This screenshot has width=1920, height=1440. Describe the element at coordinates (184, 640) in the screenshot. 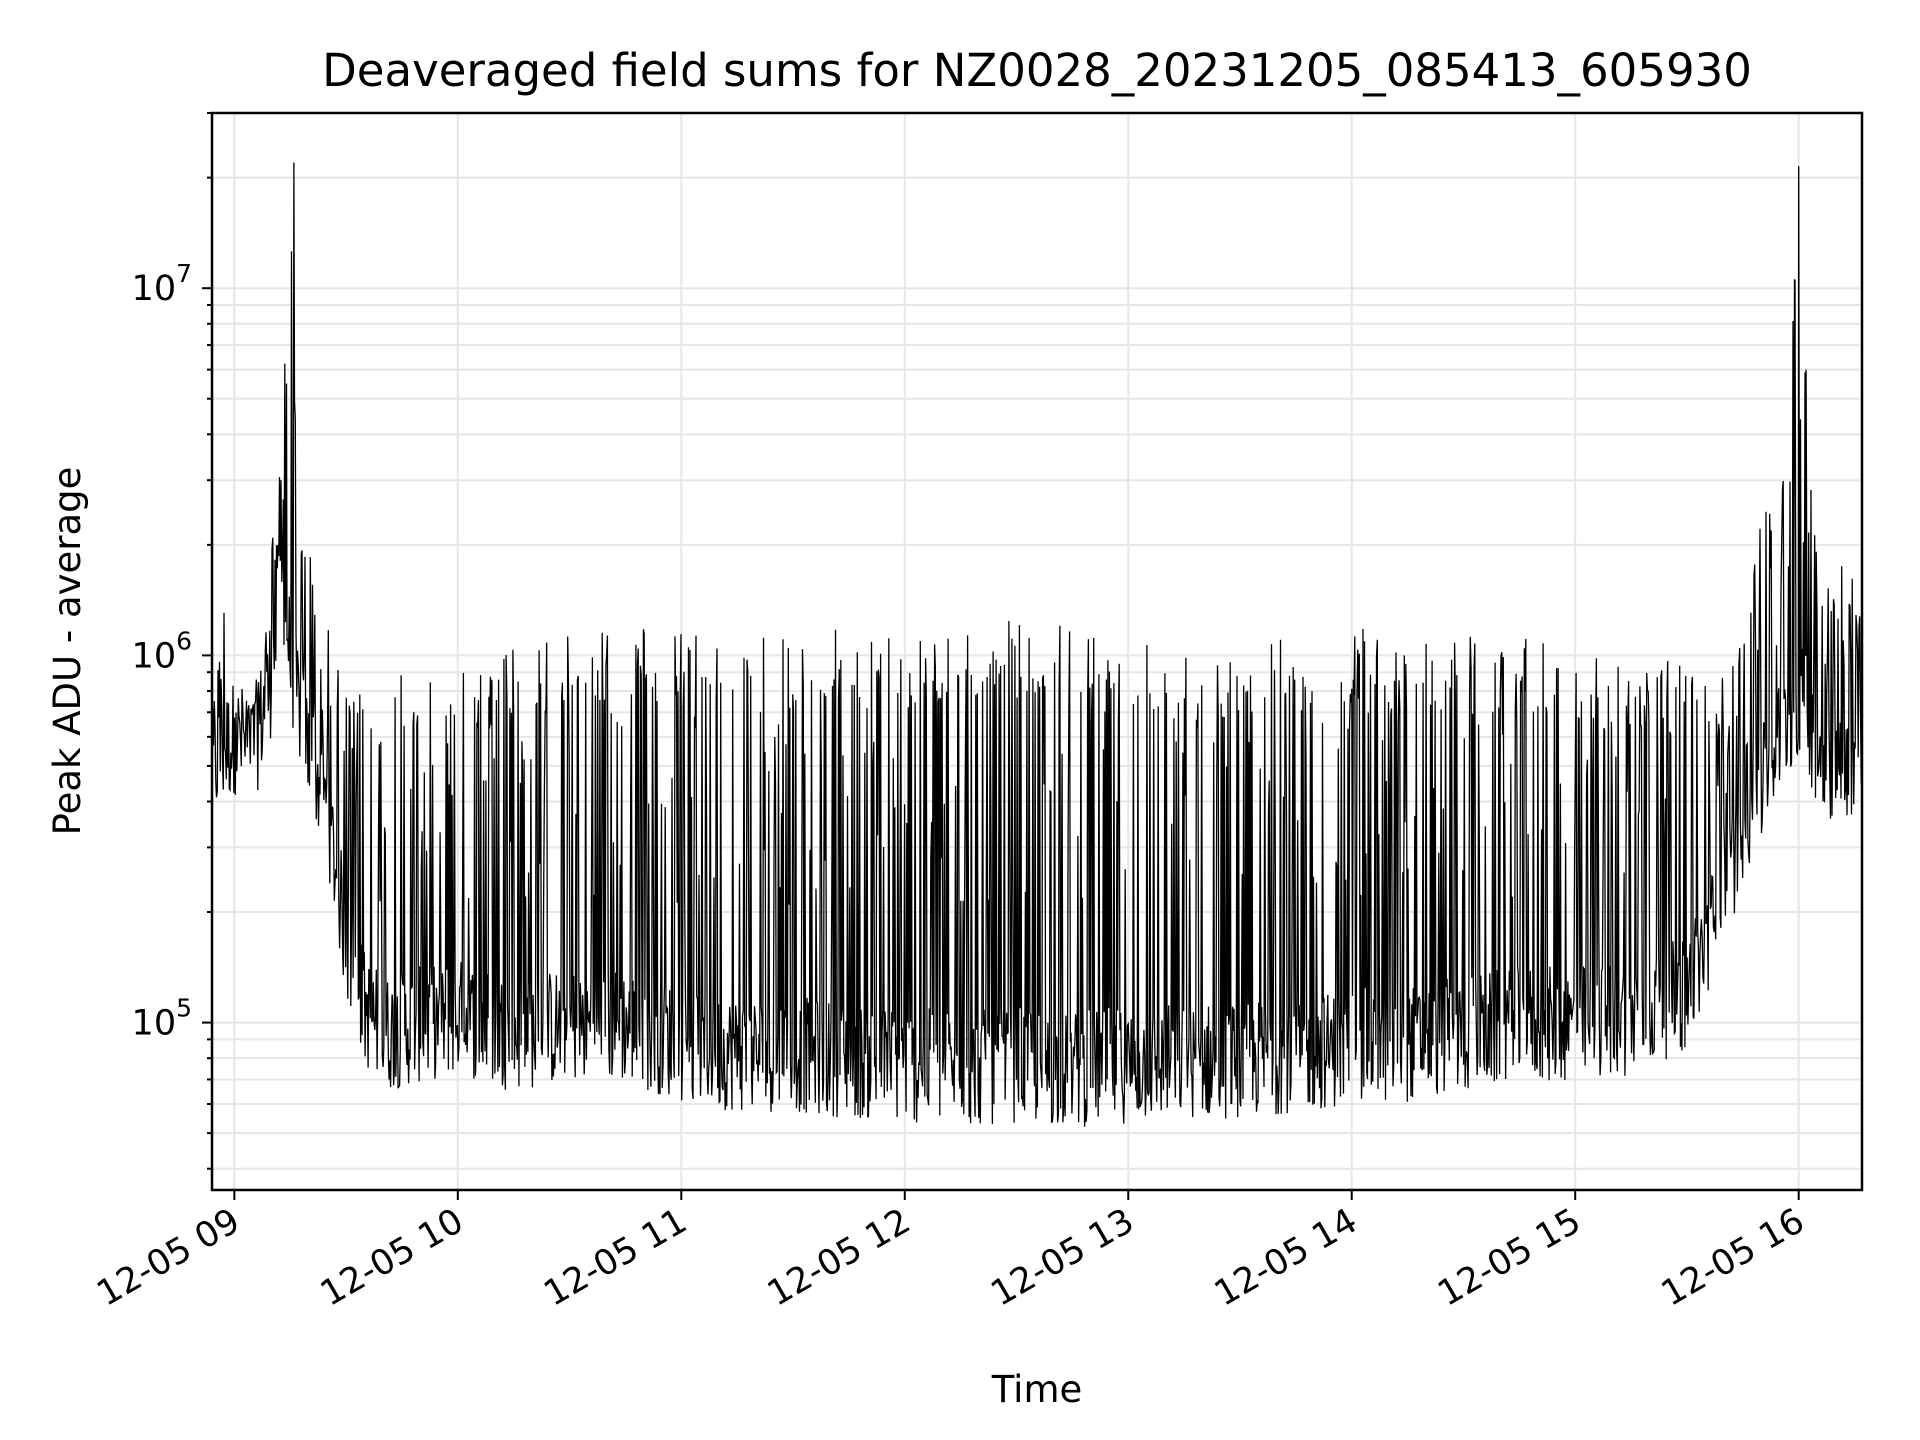

I see `y-tick-exponent: 6` at that location.